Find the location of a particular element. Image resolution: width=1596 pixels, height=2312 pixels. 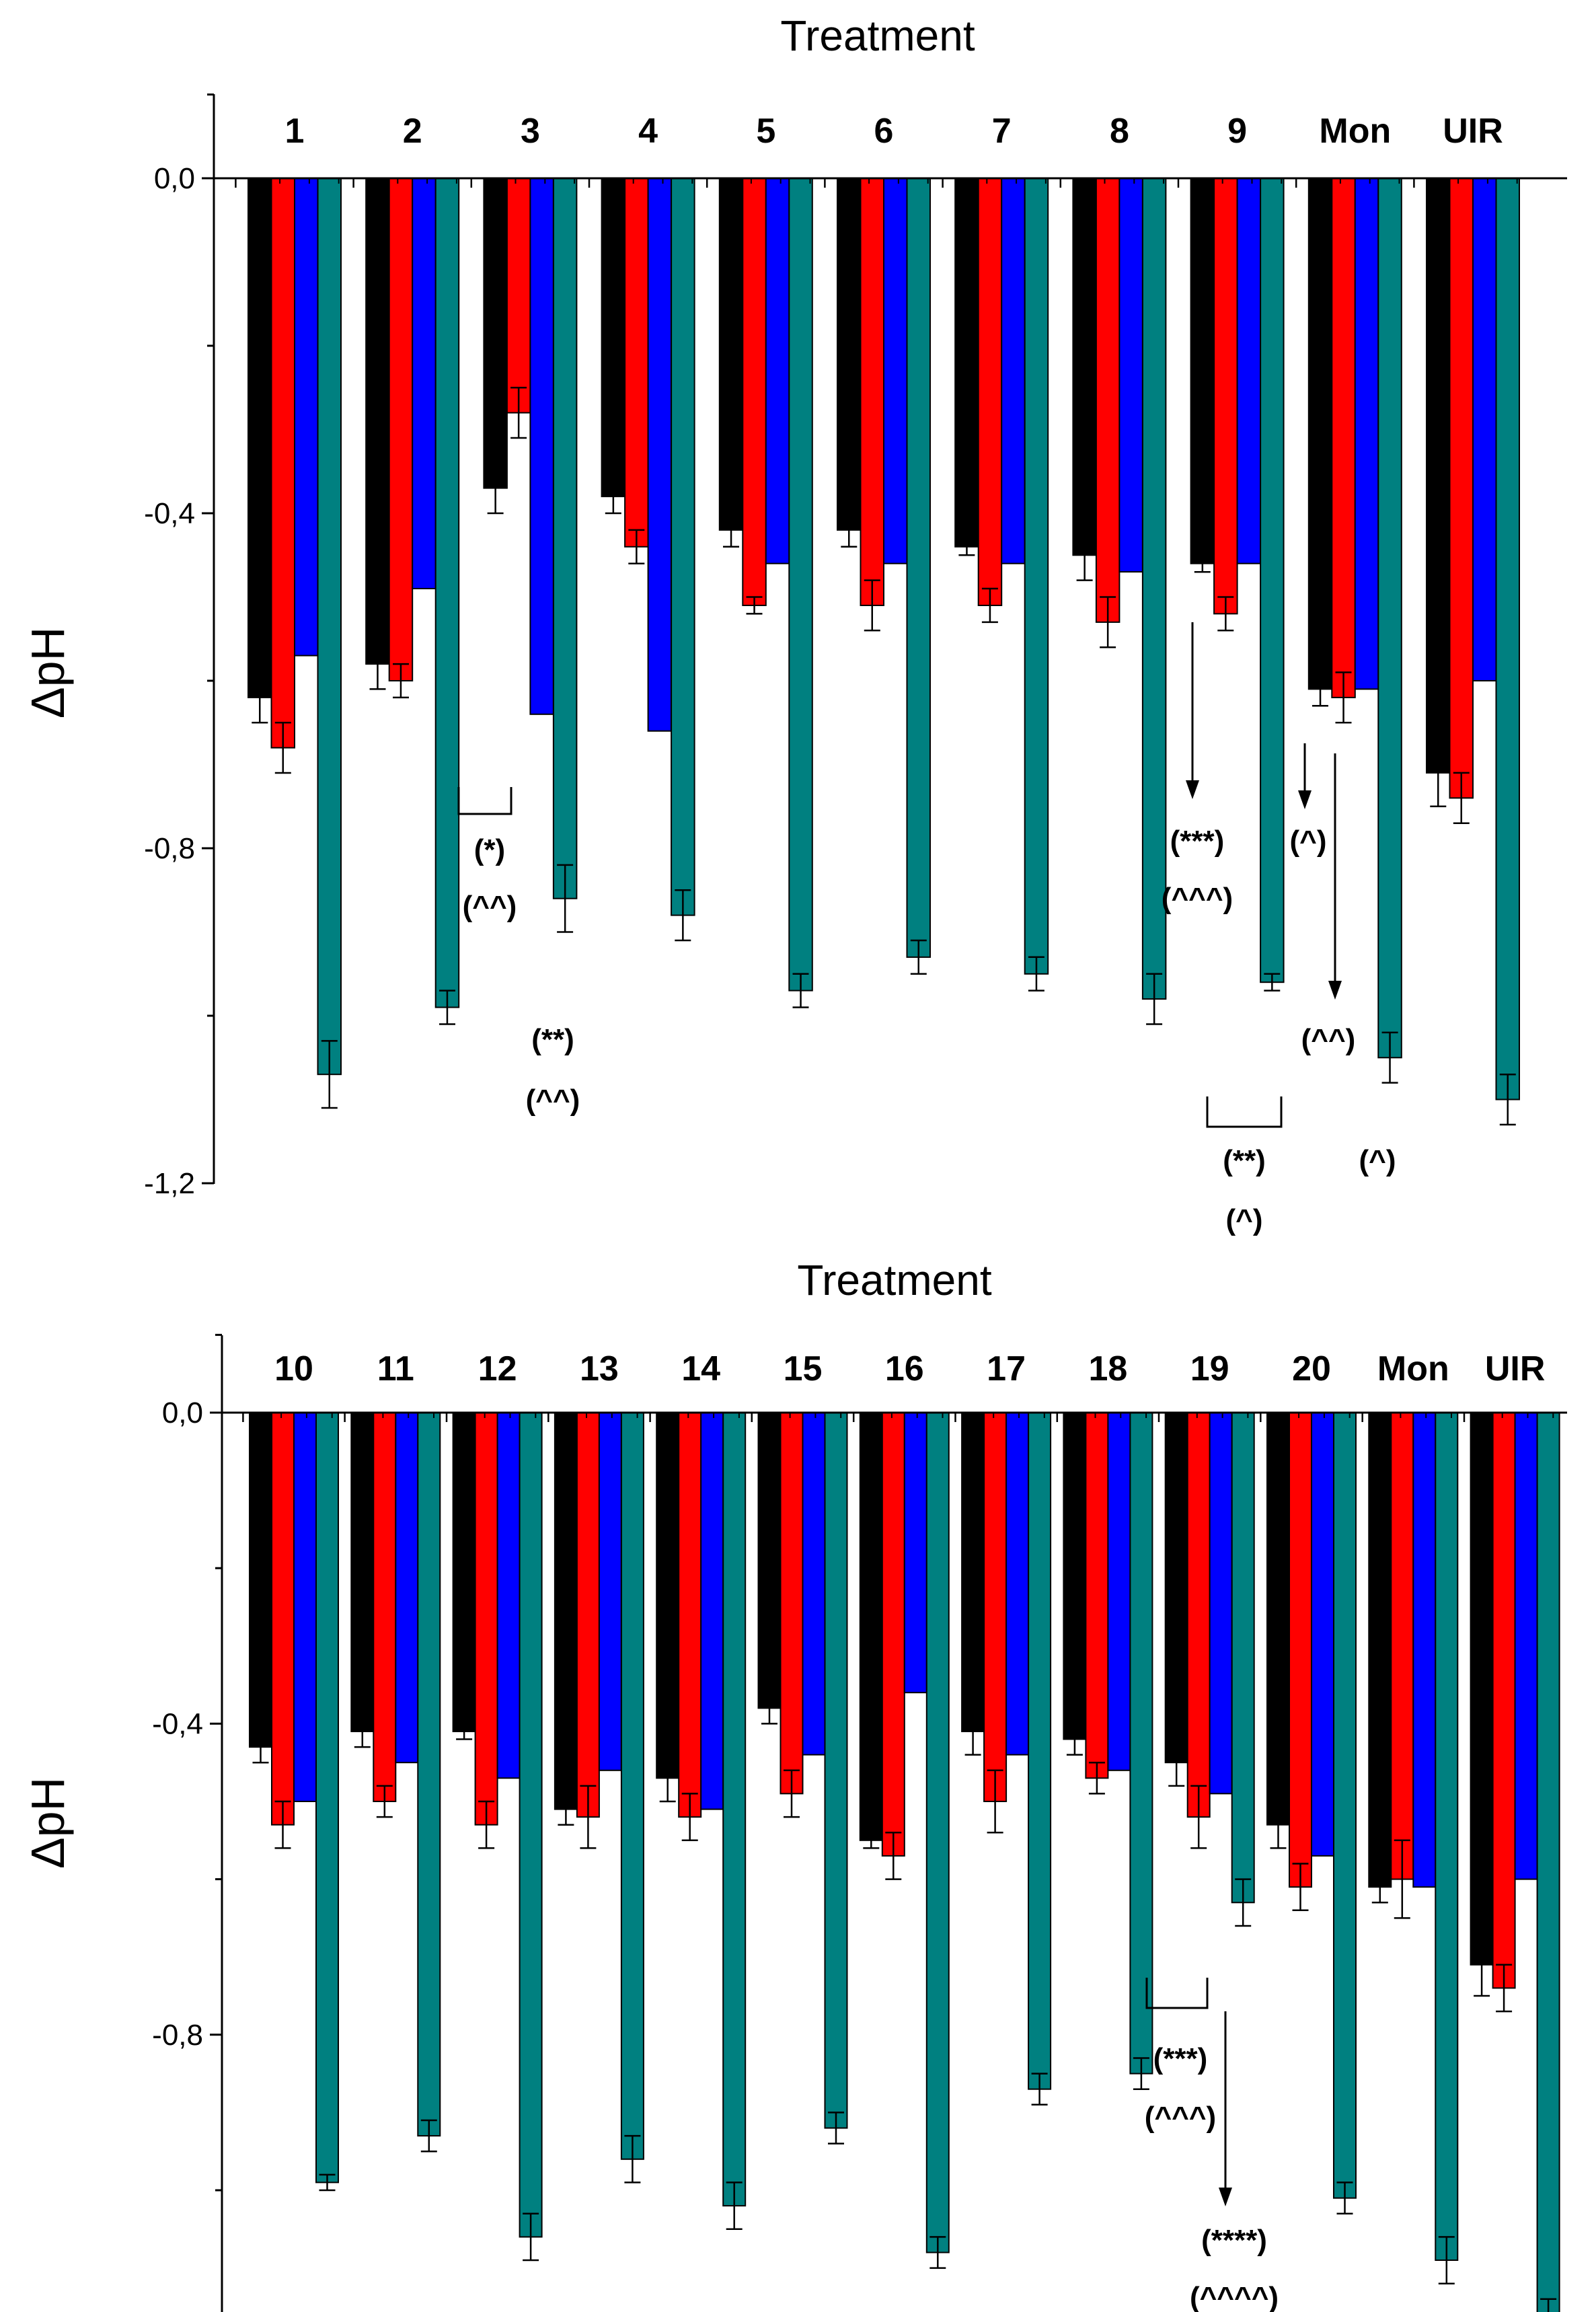

bar-10-s1 is located at coordinates (261, 1580).